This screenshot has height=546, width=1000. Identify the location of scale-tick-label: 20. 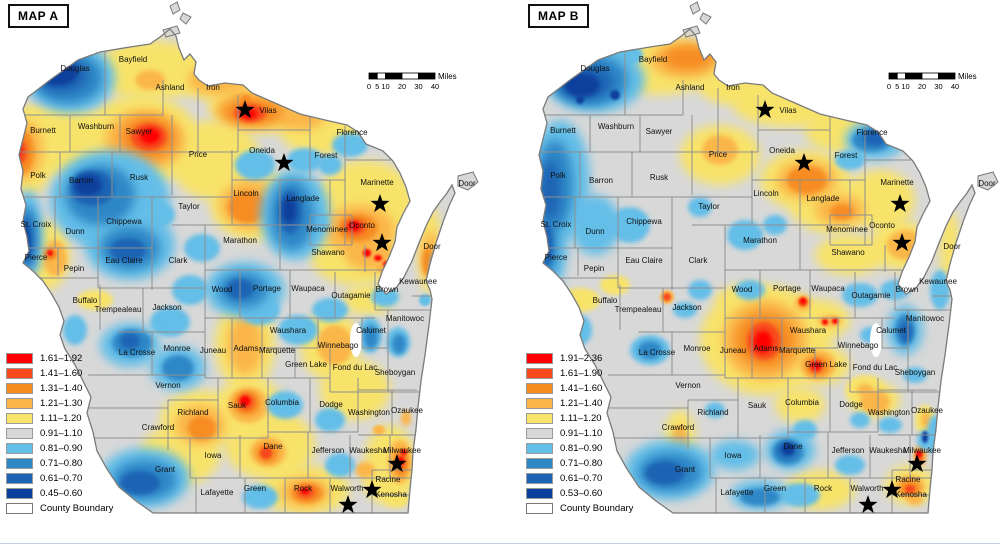
(922, 86).